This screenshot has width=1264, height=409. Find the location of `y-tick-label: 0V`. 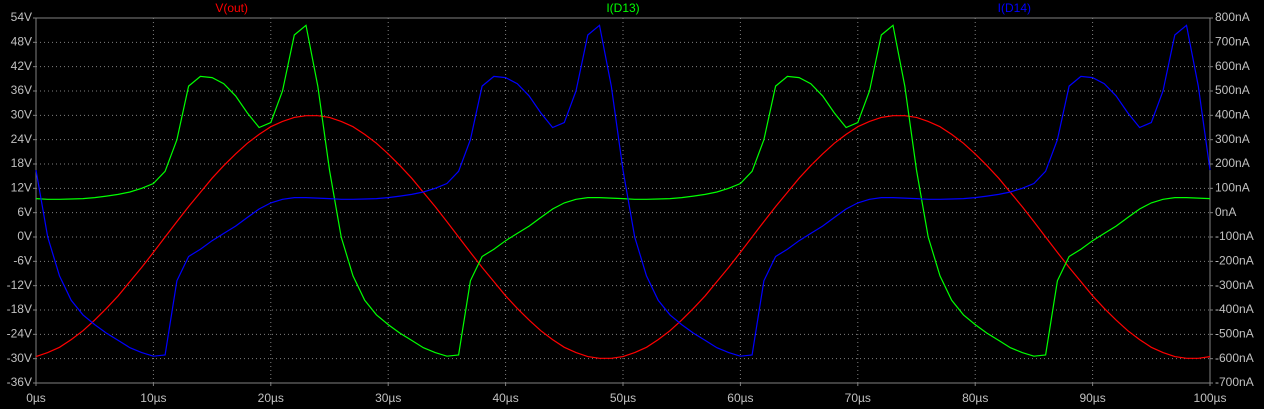

y-tick-label: 0V is located at coordinates (24, 236).